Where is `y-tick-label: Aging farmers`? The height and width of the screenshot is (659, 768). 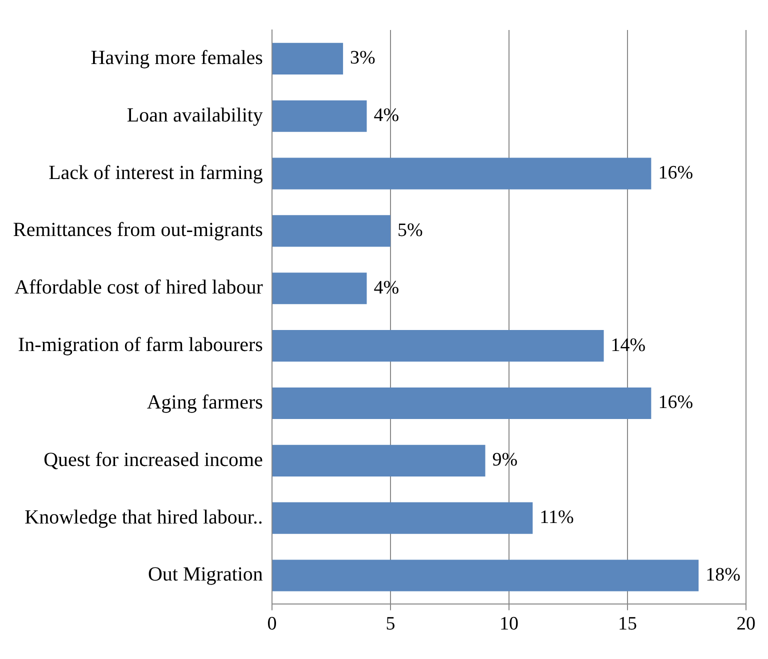 y-tick-label: Aging farmers is located at coordinates (205, 402).